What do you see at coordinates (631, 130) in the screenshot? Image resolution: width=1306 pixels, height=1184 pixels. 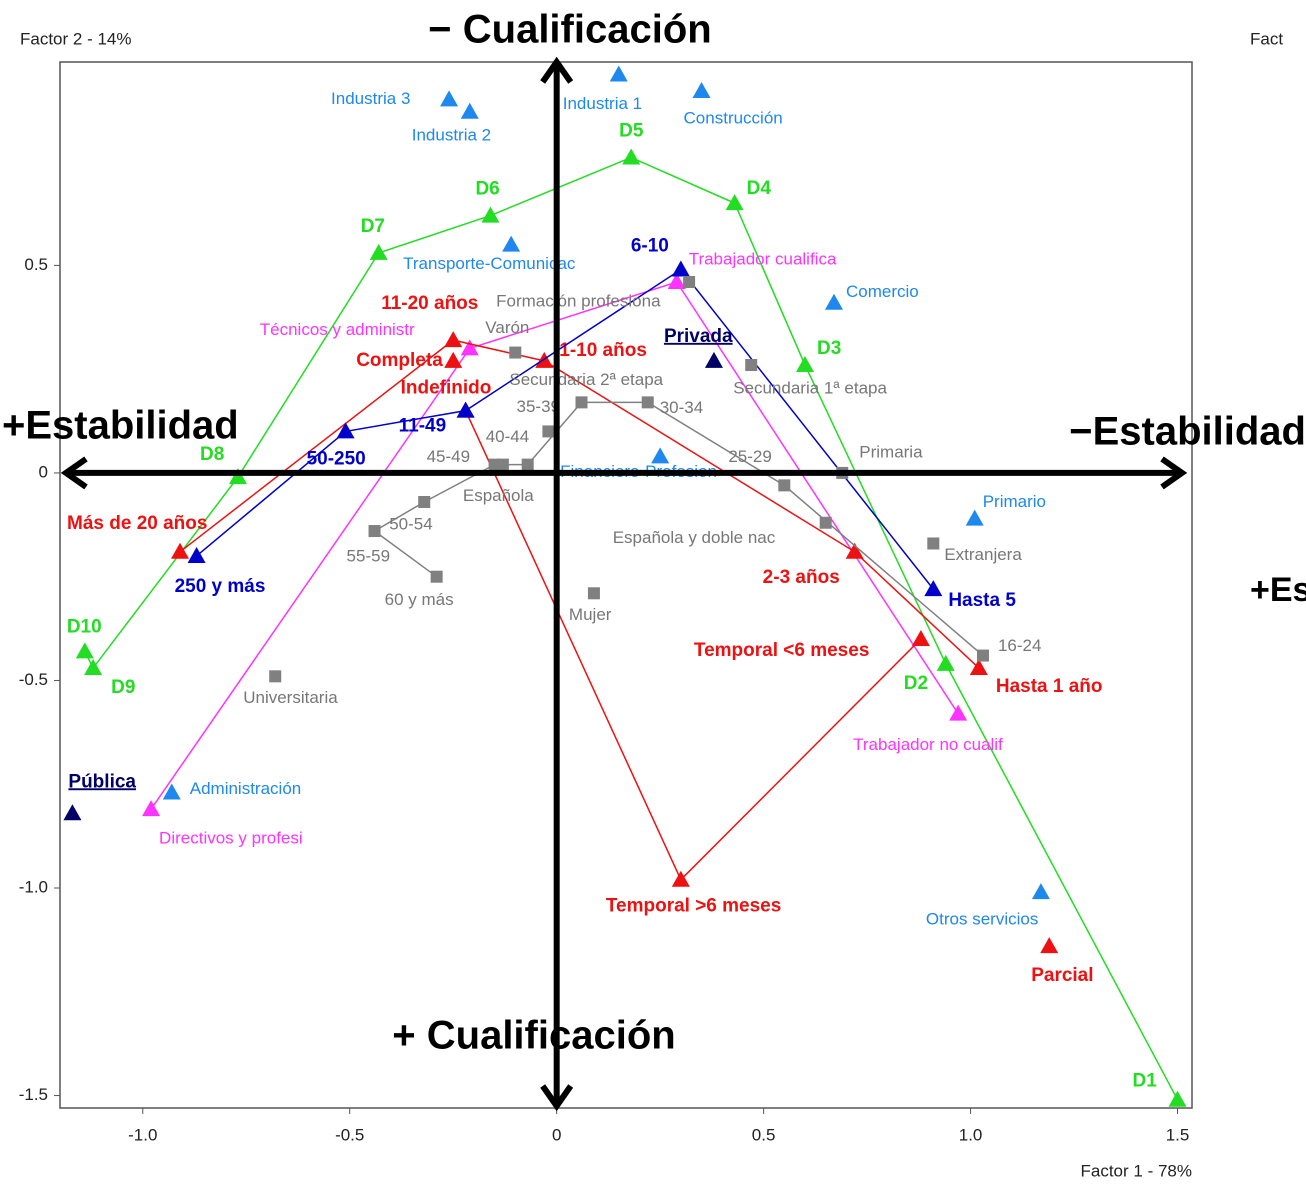 I see `point-label: D5` at bounding box center [631, 130].